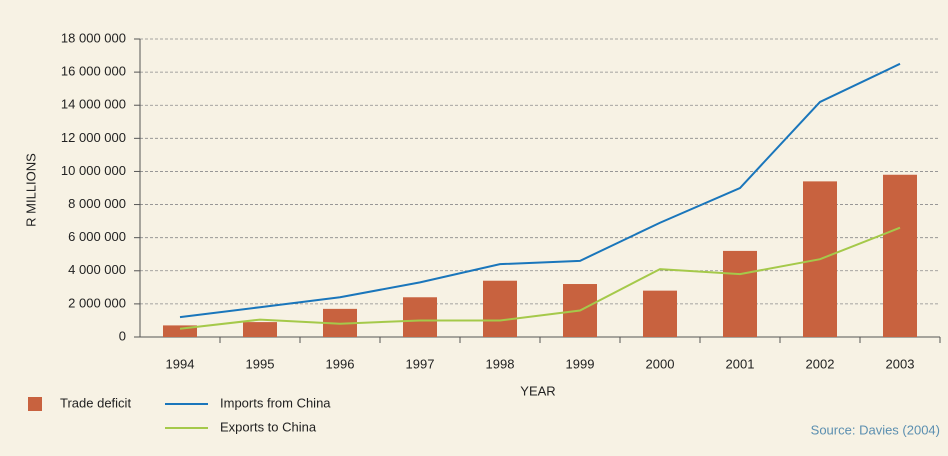  What do you see at coordinates (93, 170) in the screenshot?
I see `y-tick-label: 10 000 000` at bounding box center [93, 170].